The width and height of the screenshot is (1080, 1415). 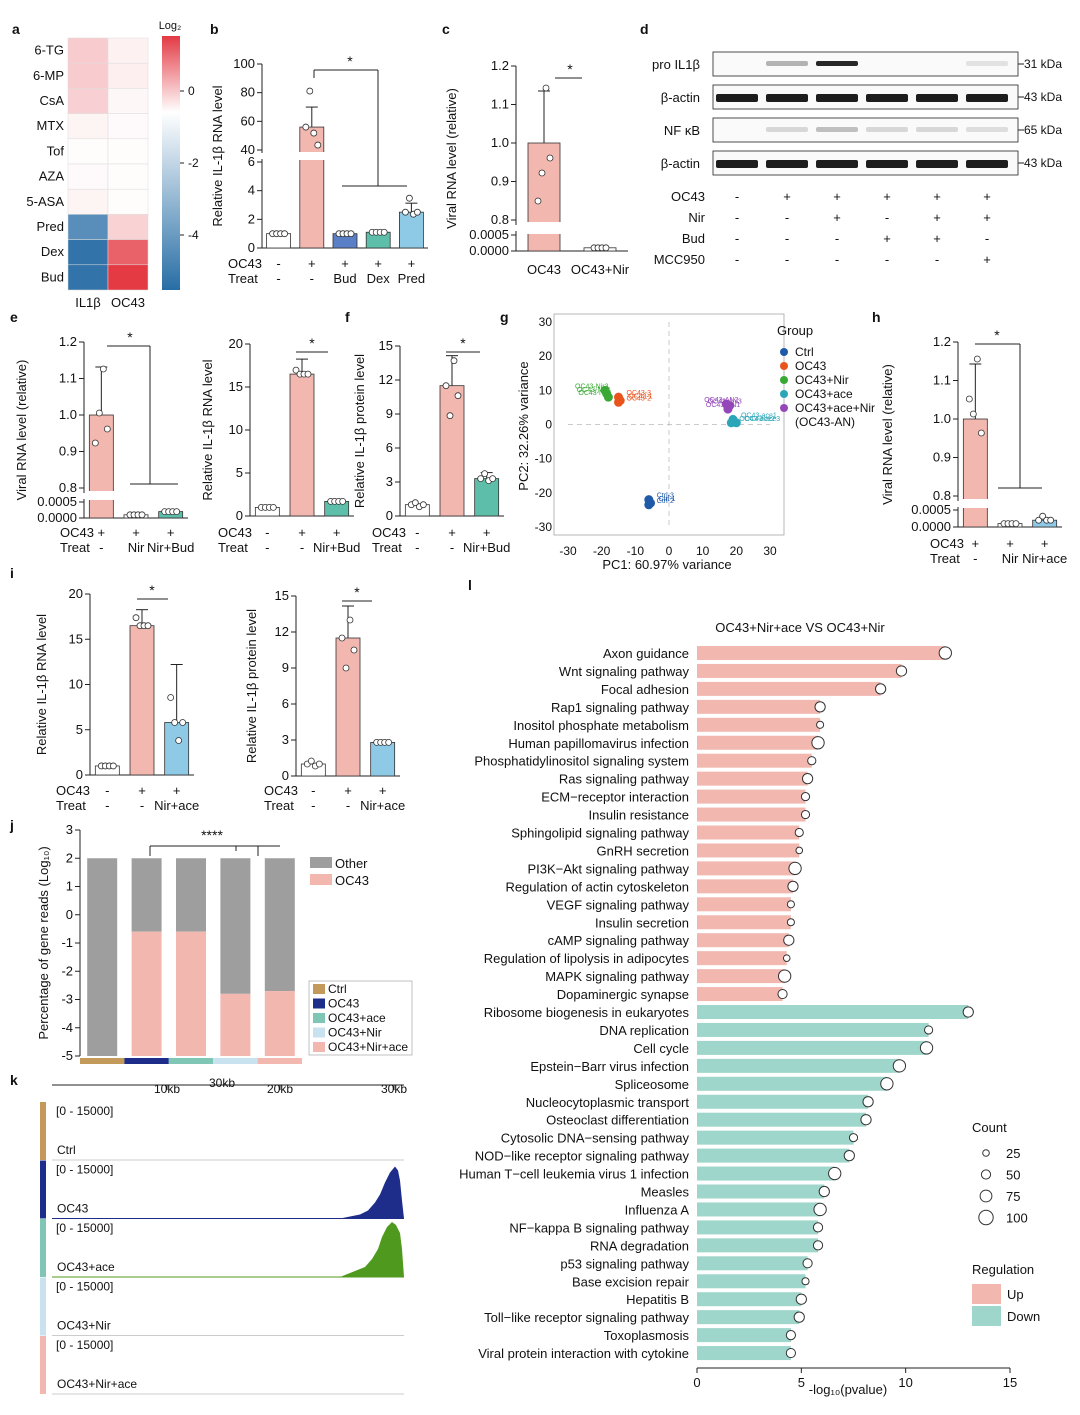 What do you see at coordinates (500, 219) in the screenshot?
I see `y-tick-label: 0.8` at bounding box center [500, 219].